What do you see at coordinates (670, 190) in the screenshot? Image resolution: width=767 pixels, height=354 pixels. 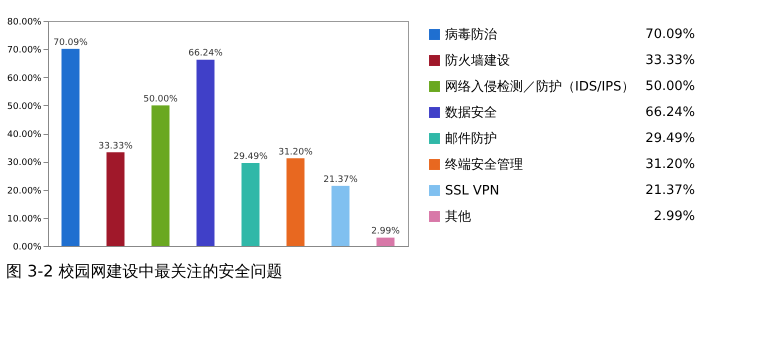 I see `text: 21.37%` at bounding box center [670, 190].